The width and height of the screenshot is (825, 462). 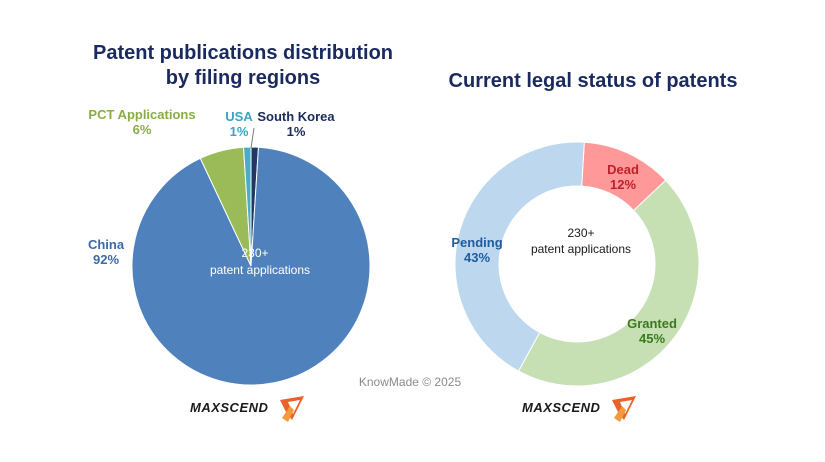 What do you see at coordinates (296, 131) in the screenshot?
I see `slice-value-south-korea: 1%` at bounding box center [296, 131].